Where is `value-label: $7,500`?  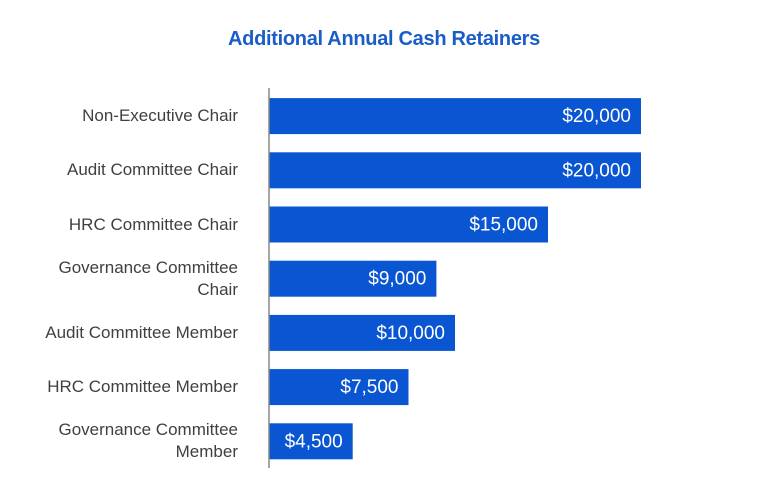 value-label: $7,500 is located at coordinates (369, 387).